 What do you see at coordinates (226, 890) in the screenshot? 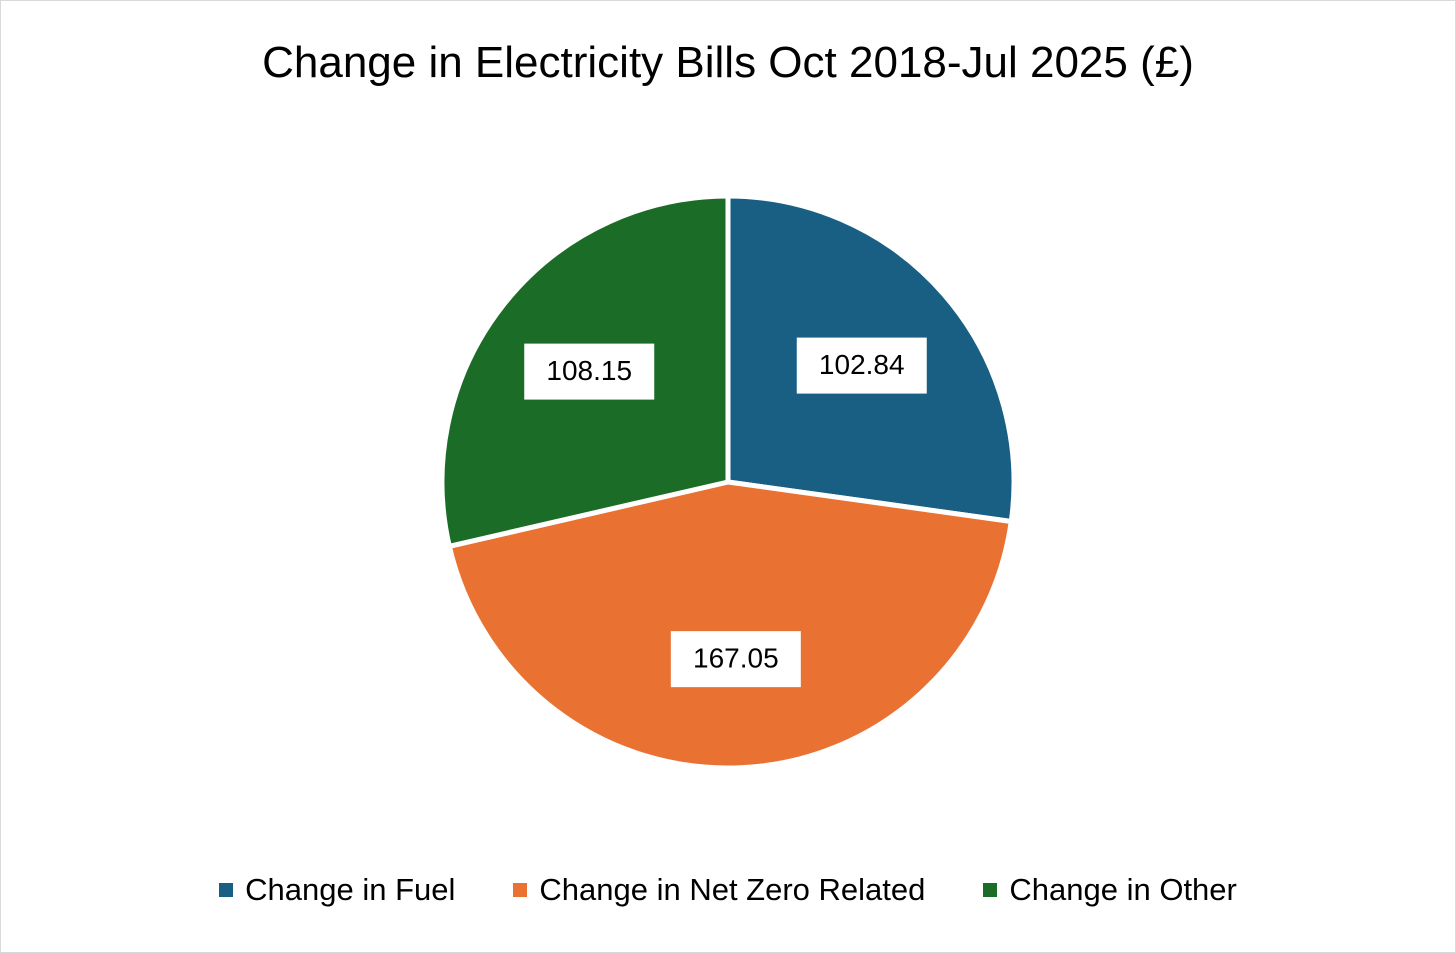
I see `legend-swatch-fuel` at bounding box center [226, 890].